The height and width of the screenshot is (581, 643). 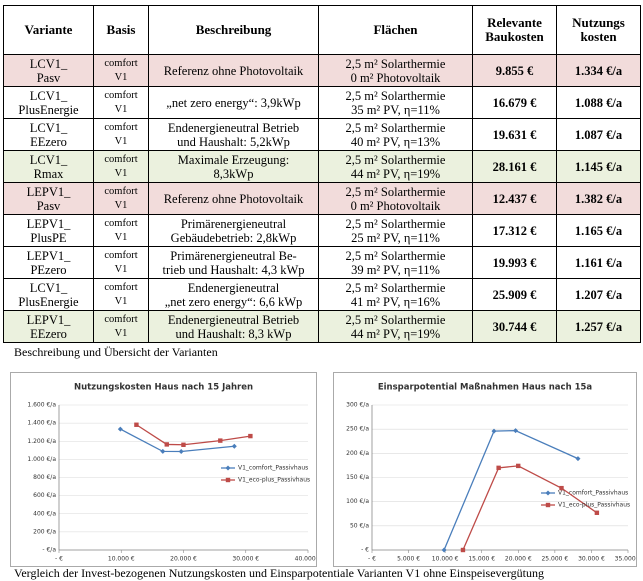 What do you see at coordinates (514, 166) in the screenshot?
I see `table-cell: 28.161 €` at bounding box center [514, 166].